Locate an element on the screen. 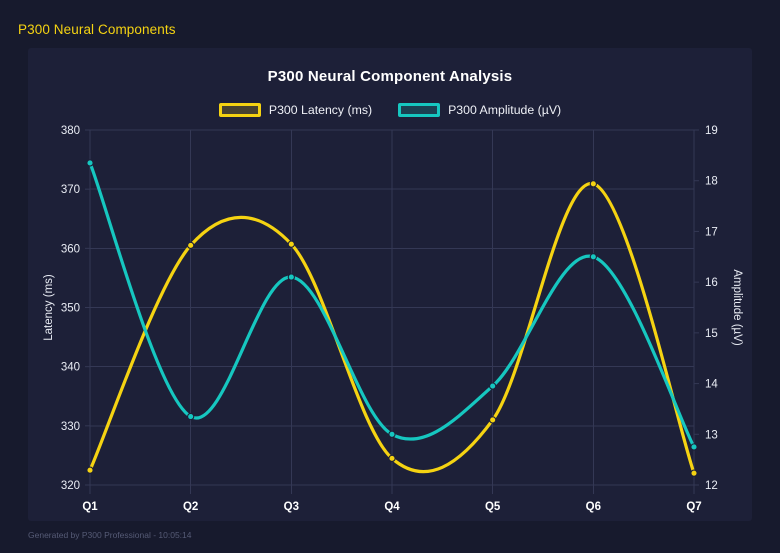 Image resolution: width=780 pixels, height=553 pixels. left-axis-layer: 320 330 340 350 360 370 380 is located at coordinates (75, 308).